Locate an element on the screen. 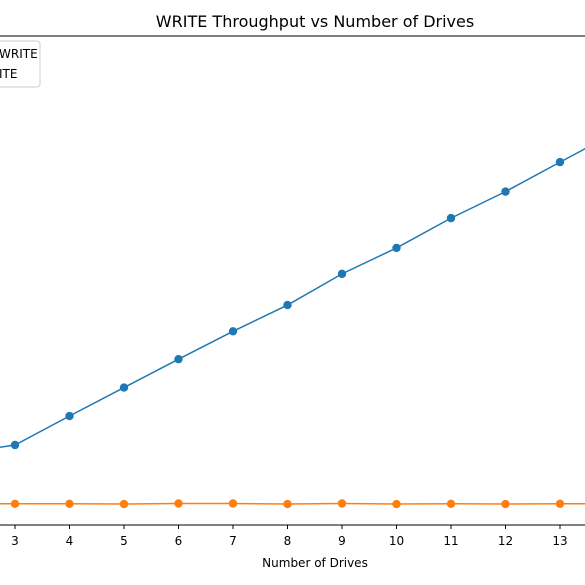 Image resolution: width=585 pixels, height=585 pixels. legend-entry-2-label: ITE is located at coordinates (8, 74).